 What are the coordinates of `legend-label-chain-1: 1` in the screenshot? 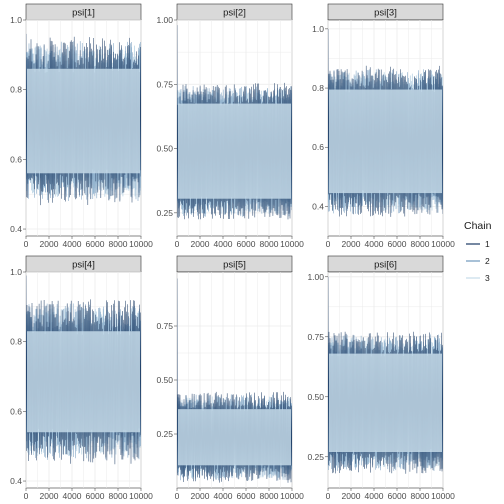 It's located at (487, 244).